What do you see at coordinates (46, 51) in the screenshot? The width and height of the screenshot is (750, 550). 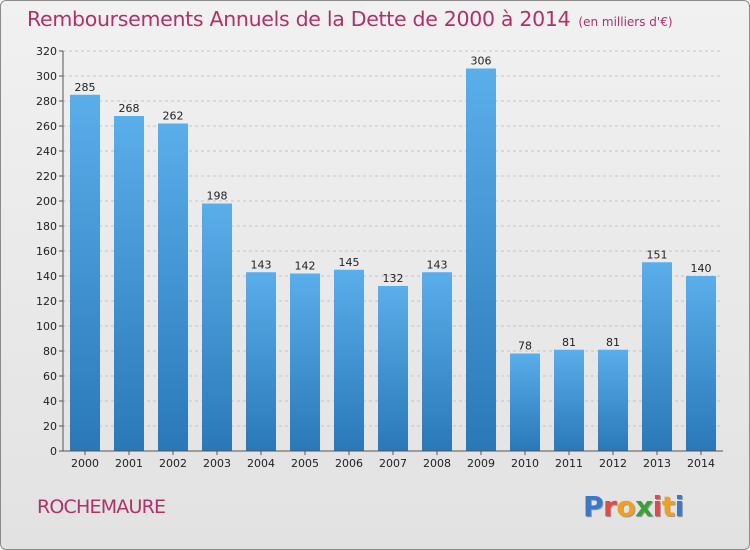 I see `y-tick-label: 320` at bounding box center [46, 51].